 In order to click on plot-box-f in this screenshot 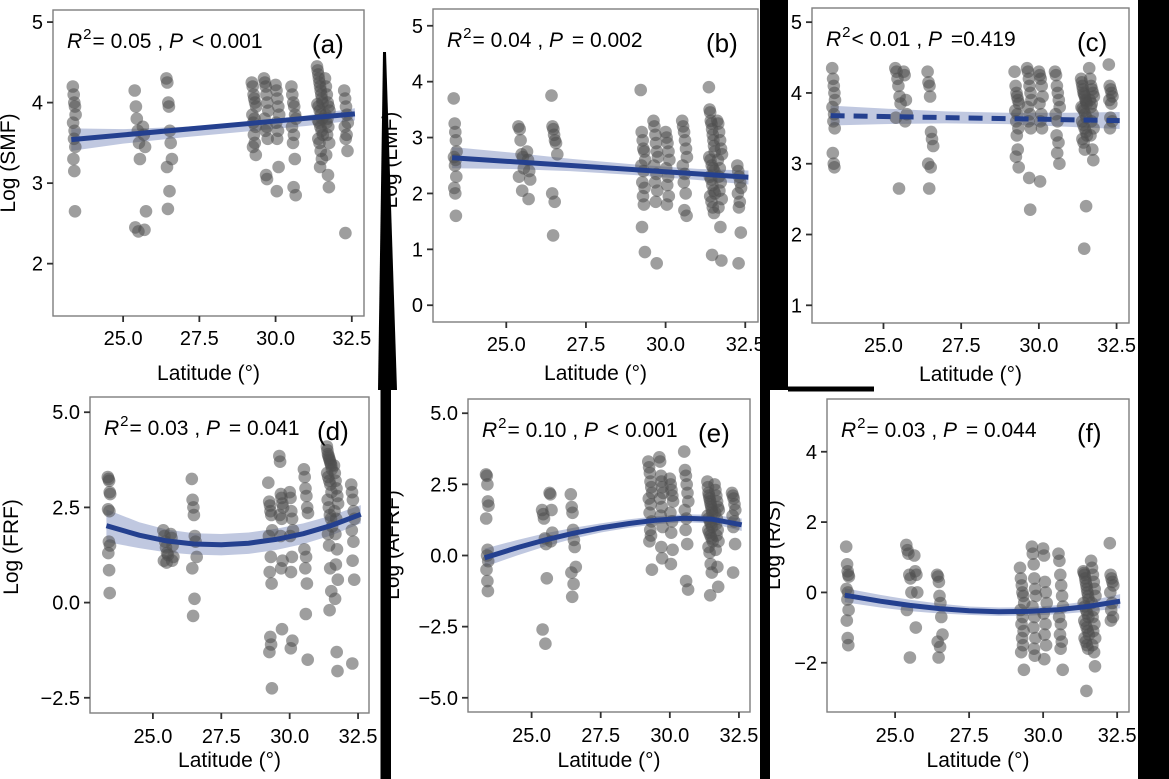, I will do `click(978, 555)`.